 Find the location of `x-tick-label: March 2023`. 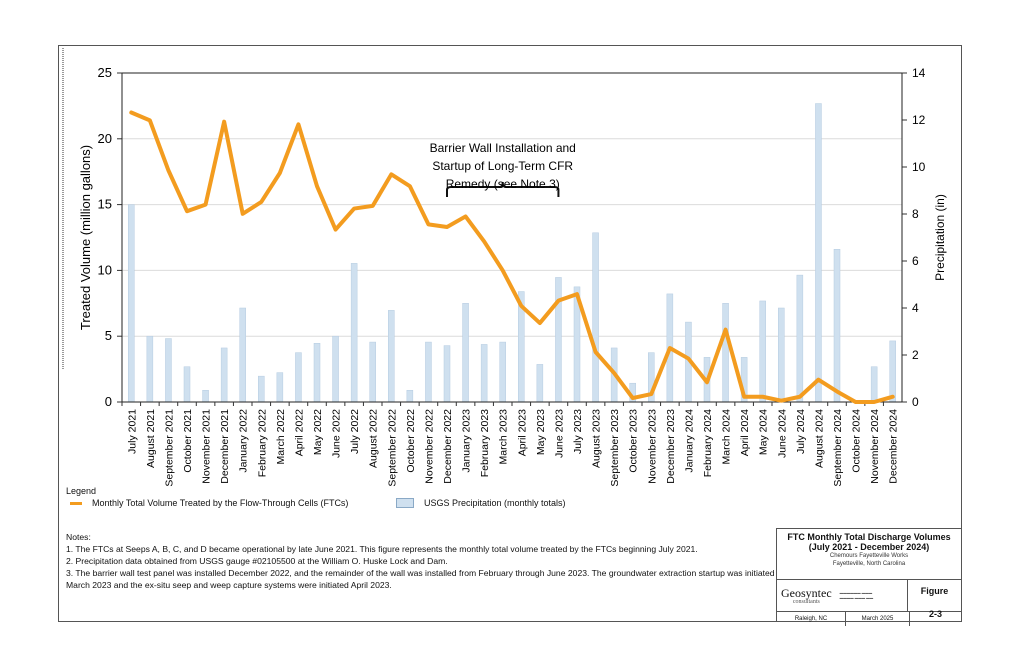

x-tick-label: March 2023 is located at coordinates (504, 437).